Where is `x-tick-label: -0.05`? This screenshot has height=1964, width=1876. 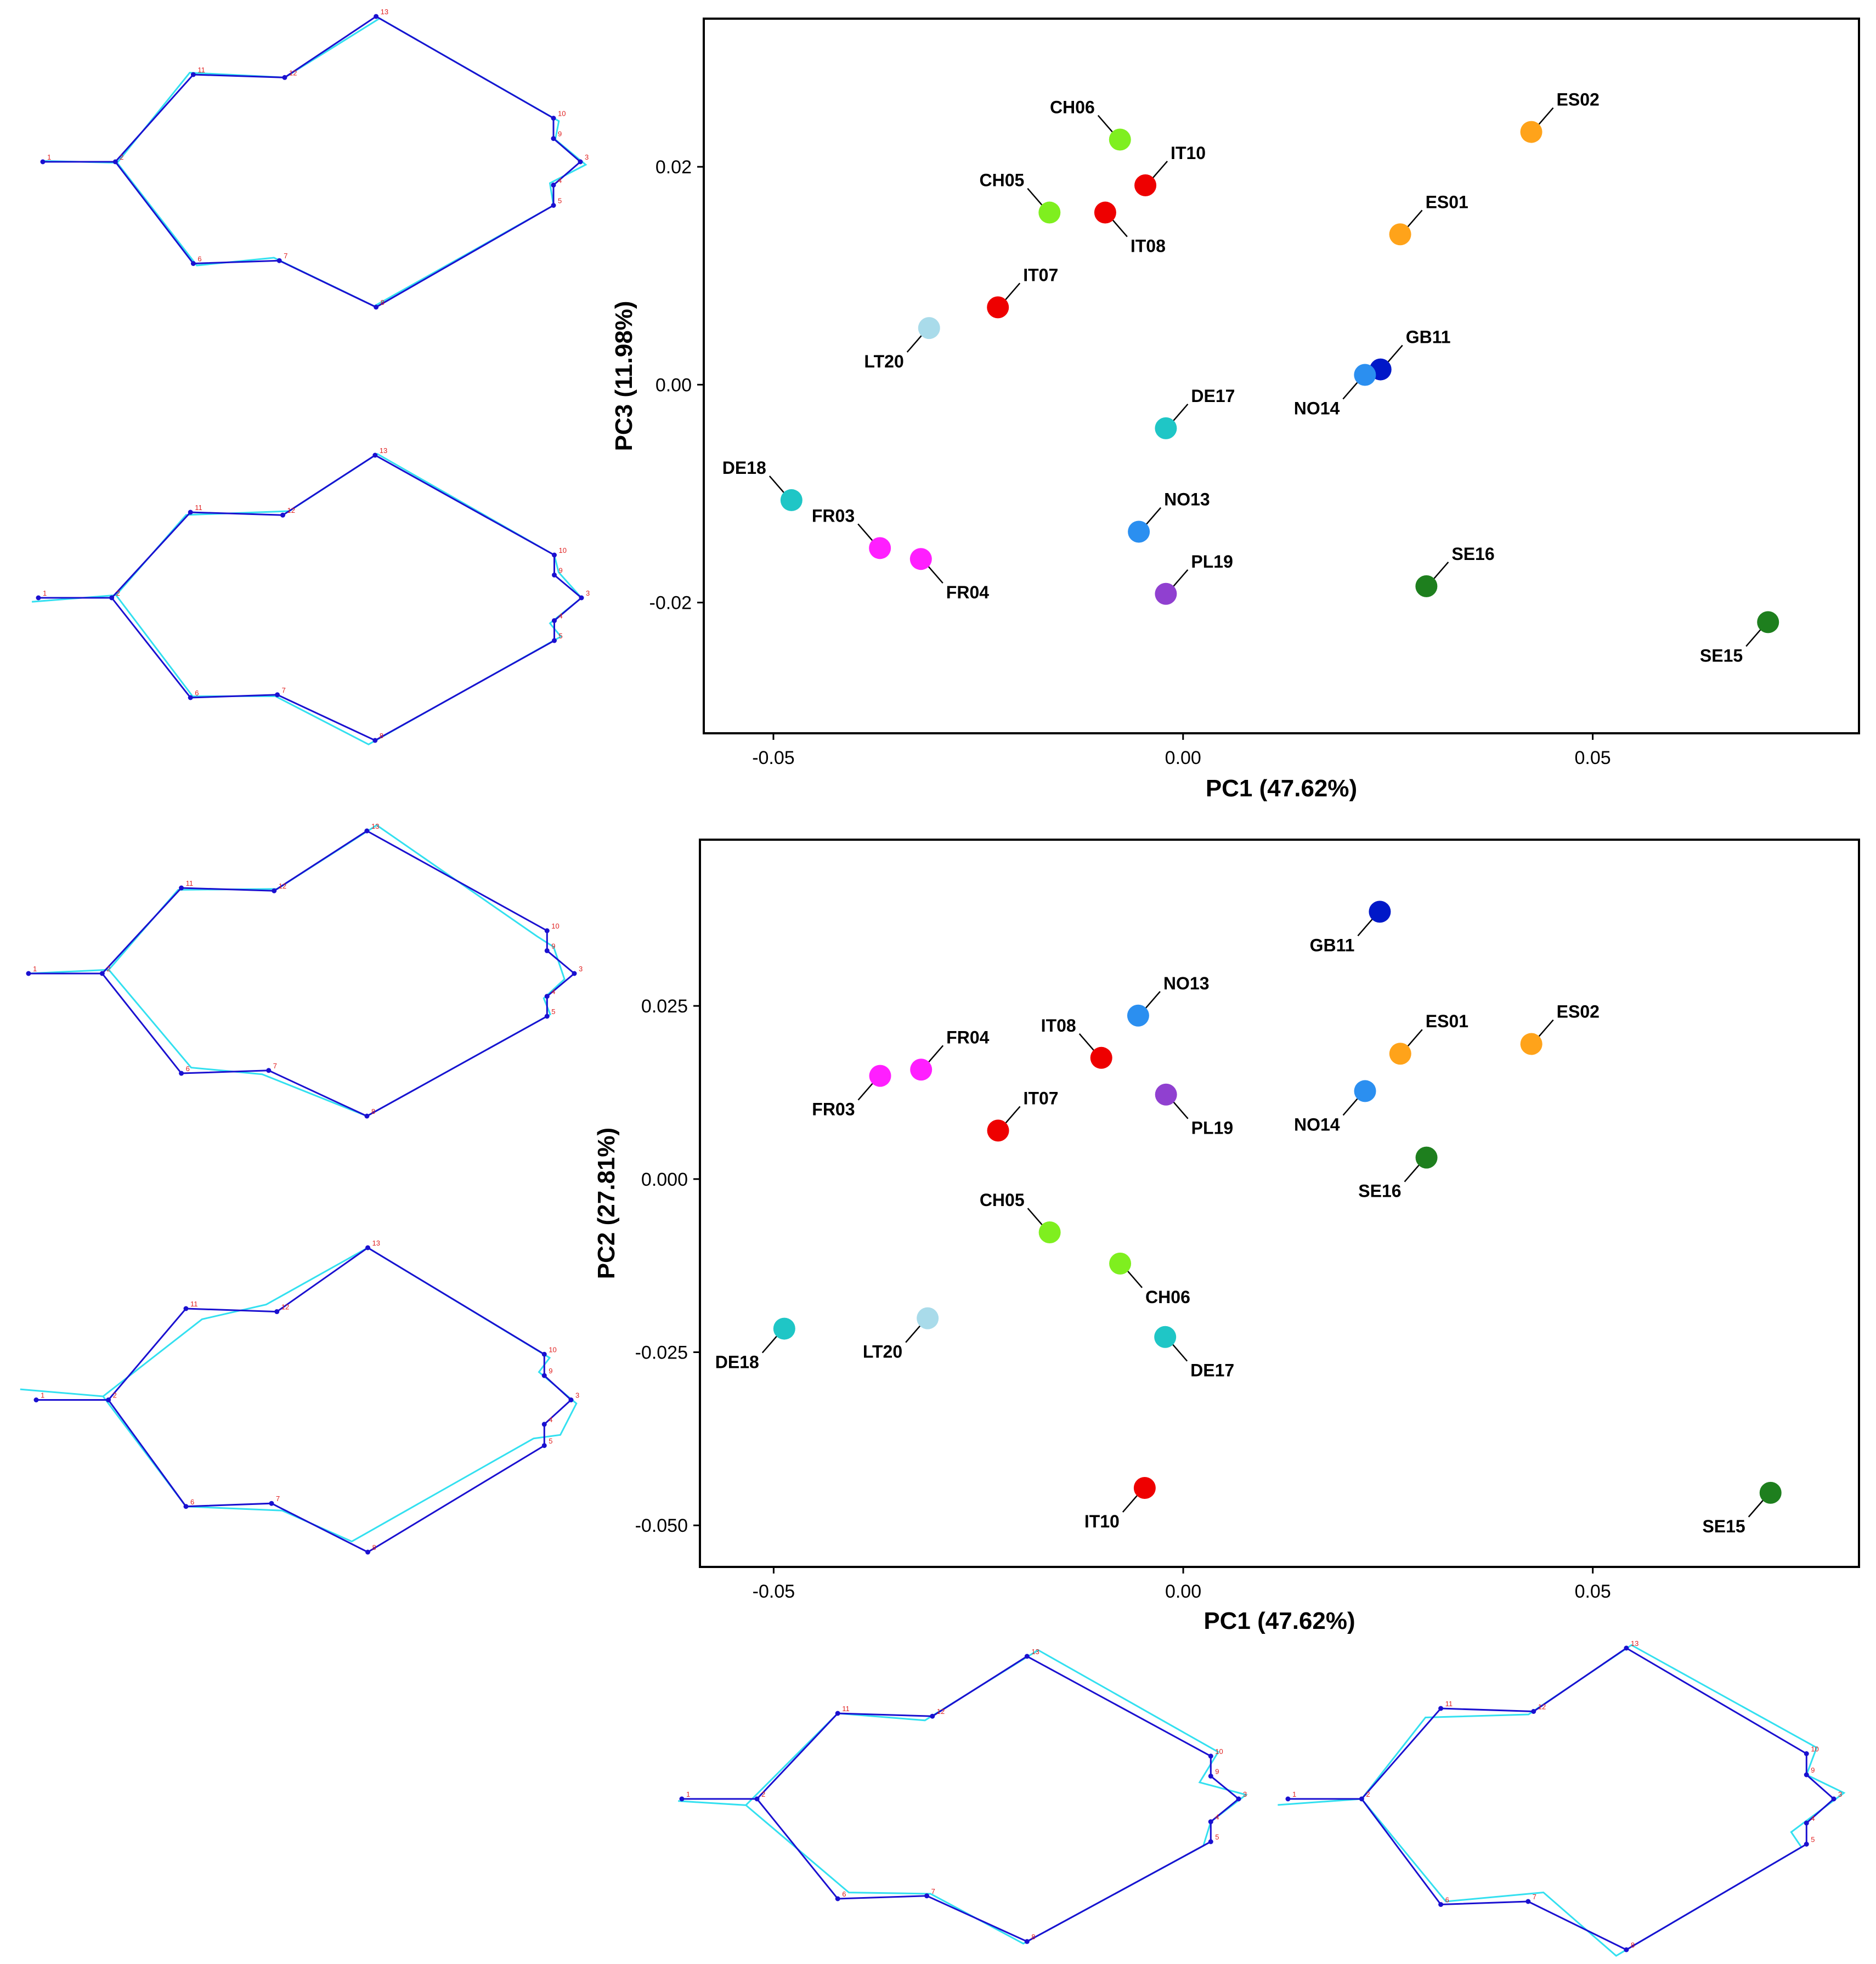
x-tick-label: -0.05 is located at coordinates (774, 1591).